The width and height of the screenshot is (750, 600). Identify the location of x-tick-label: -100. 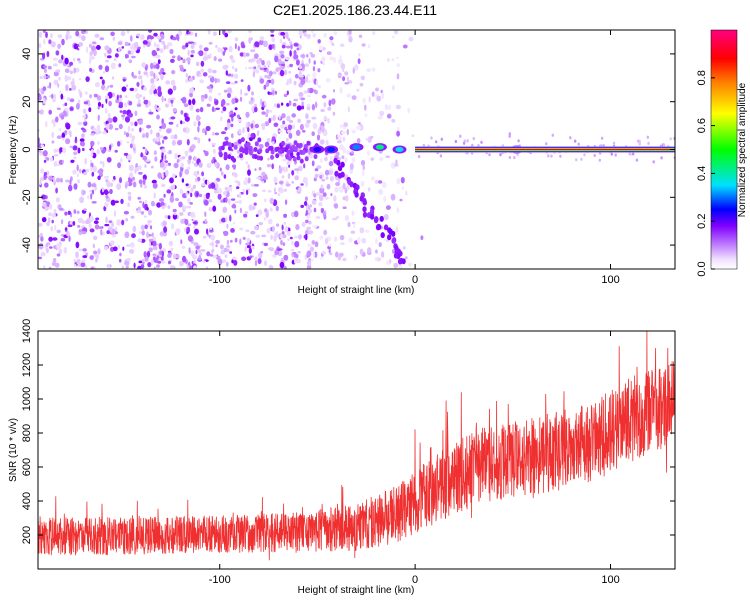
(220, 580).